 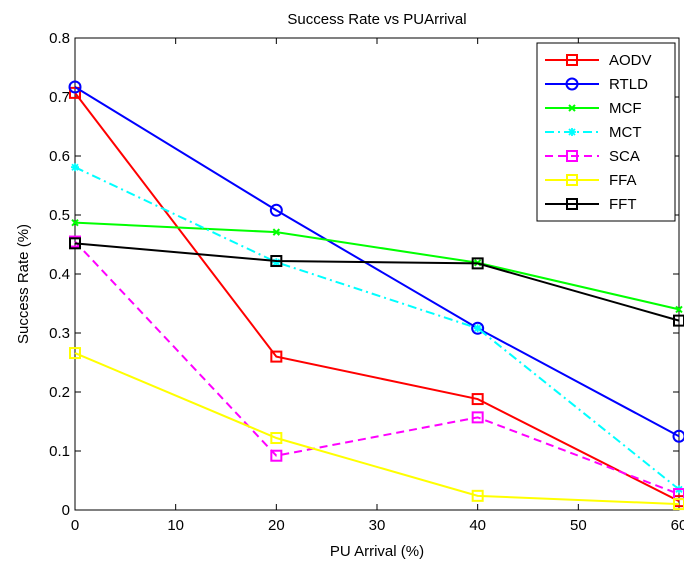 I want to click on y-axis-label: Success Rate (%), so click(x=23, y=284).